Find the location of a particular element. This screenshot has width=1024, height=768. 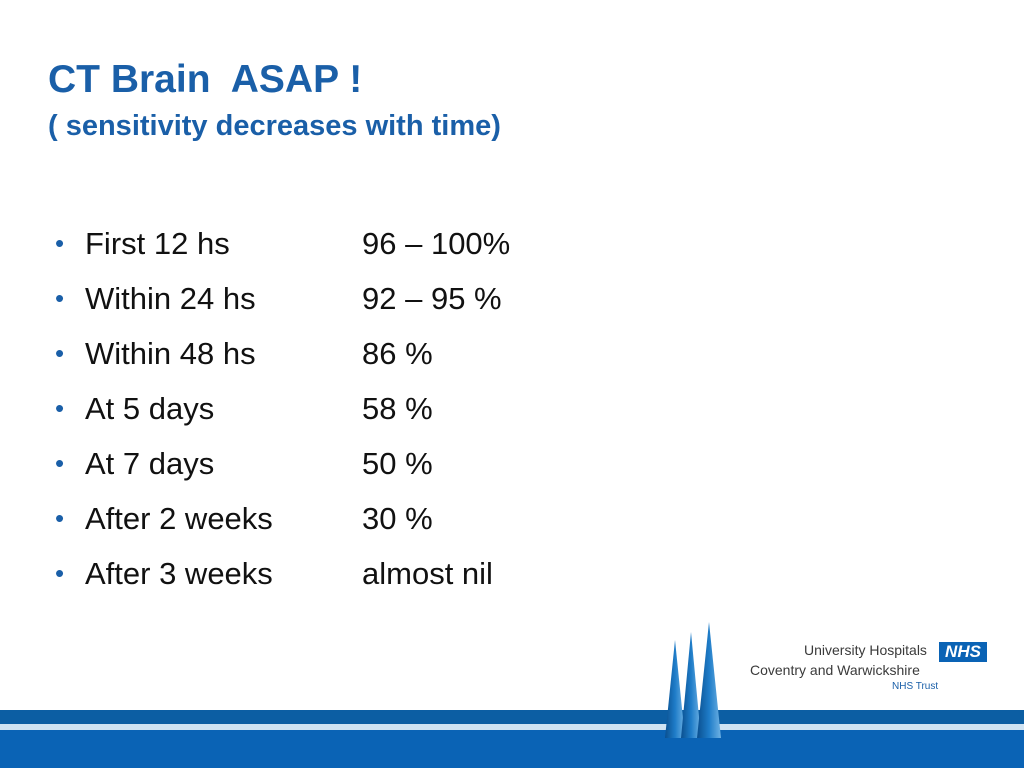

time-label: First 12 hs is located at coordinates (157, 243).